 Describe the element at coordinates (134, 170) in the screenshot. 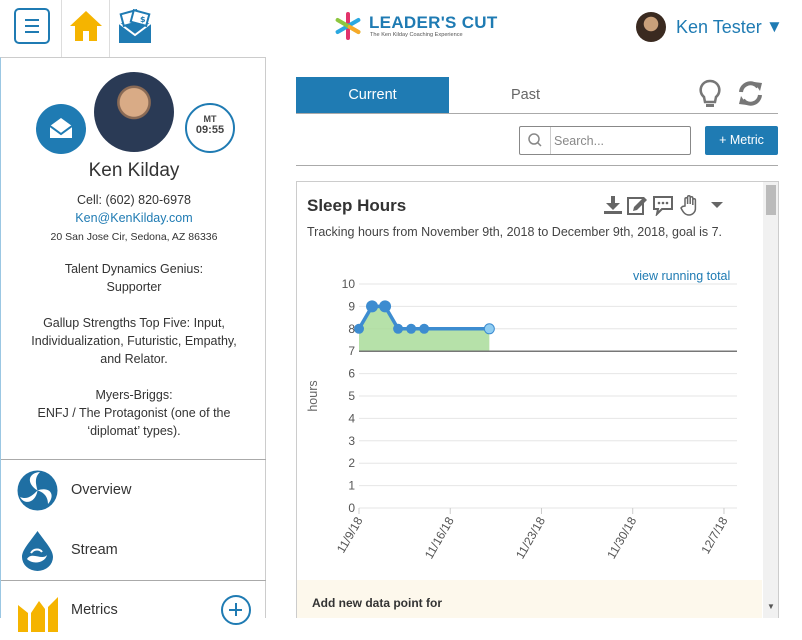

I see `profile-name: Ken Kilday` at that location.